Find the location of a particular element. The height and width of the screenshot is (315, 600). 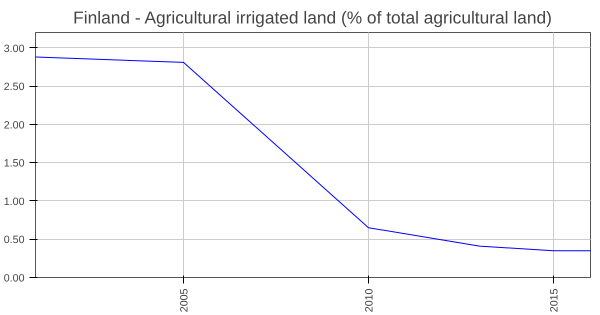

y-tick-label: 3.00 is located at coordinates (14, 48).